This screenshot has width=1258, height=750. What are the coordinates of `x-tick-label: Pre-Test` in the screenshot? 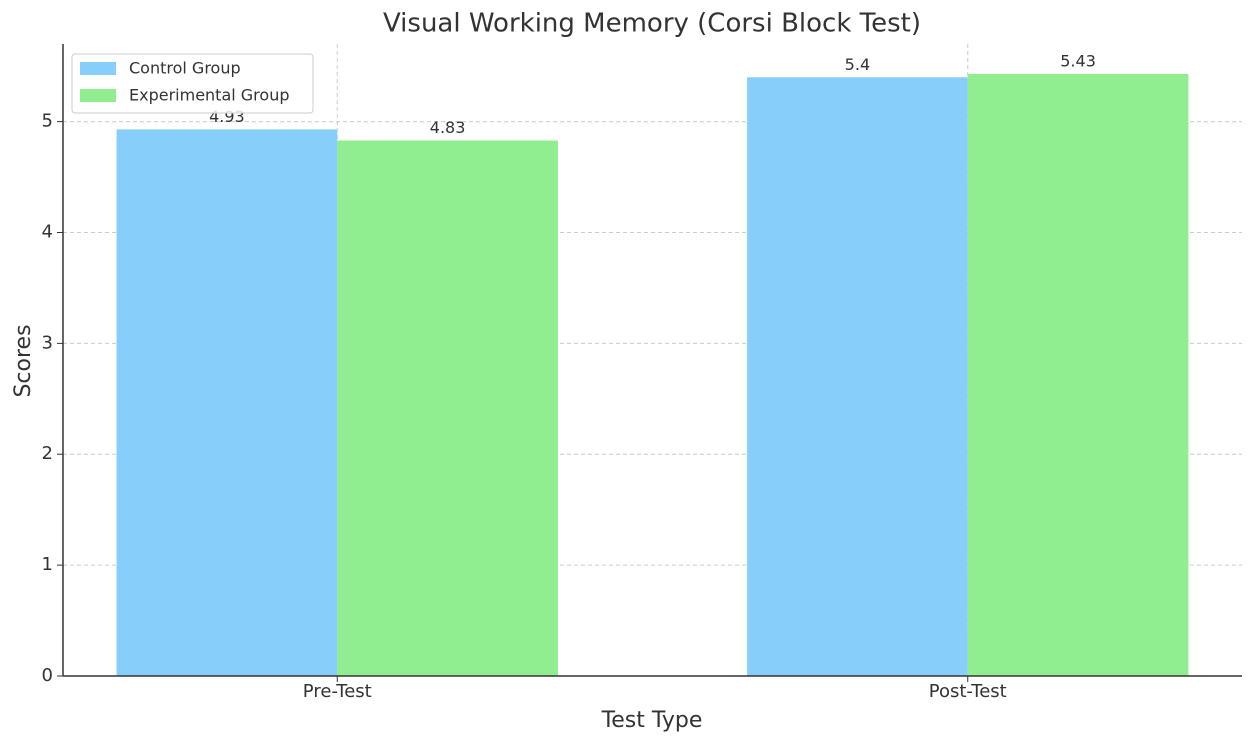 It's located at (337, 691).